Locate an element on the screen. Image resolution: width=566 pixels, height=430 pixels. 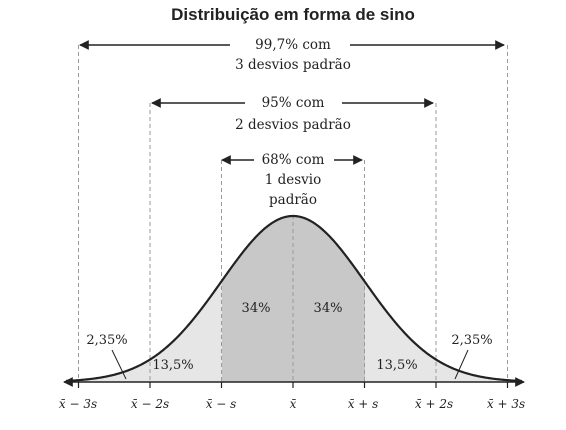
tick-label-mean: x̄ is located at coordinates (293, 404).